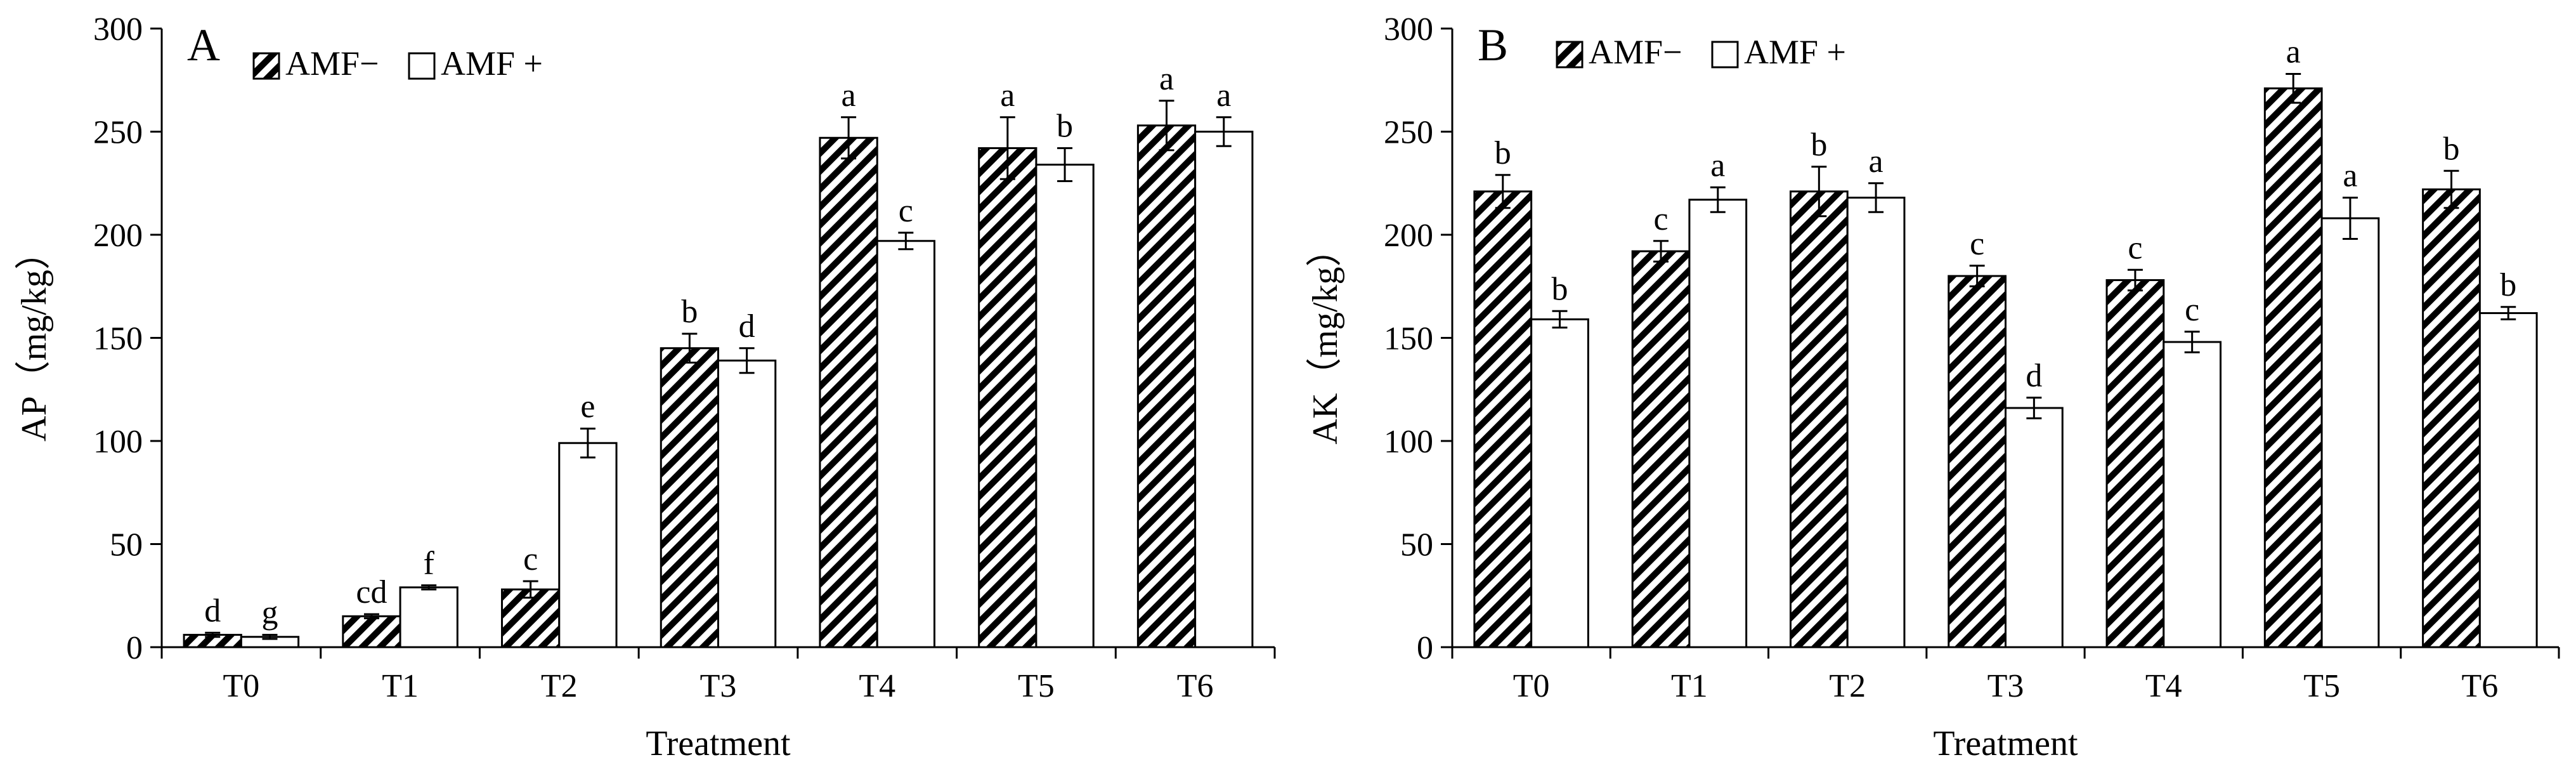 The height and width of the screenshot is (769, 2576). I want to click on significance-letter: f, so click(430, 564).